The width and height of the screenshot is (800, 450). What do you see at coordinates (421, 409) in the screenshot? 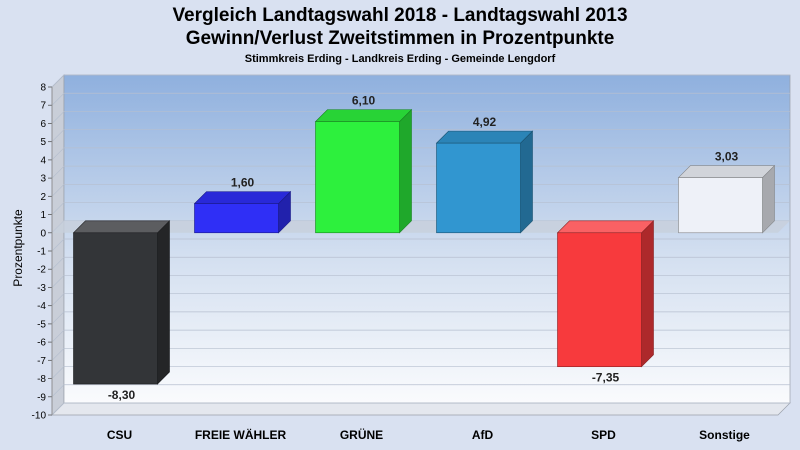
I see `plot-floor` at bounding box center [421, 409].